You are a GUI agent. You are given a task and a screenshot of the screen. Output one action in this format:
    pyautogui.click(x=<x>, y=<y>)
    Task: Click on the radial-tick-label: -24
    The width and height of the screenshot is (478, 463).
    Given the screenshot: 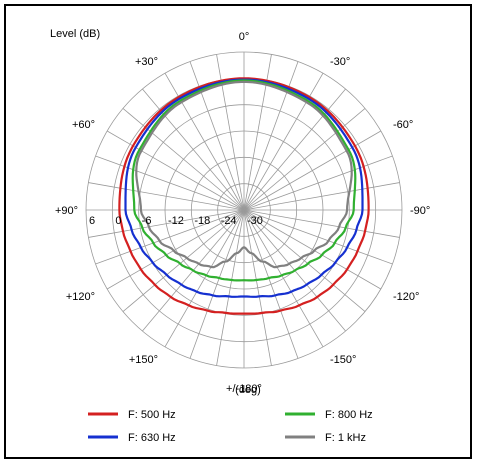 What is the action you would take?
    pyautogui.click(x=229, y=221)
    